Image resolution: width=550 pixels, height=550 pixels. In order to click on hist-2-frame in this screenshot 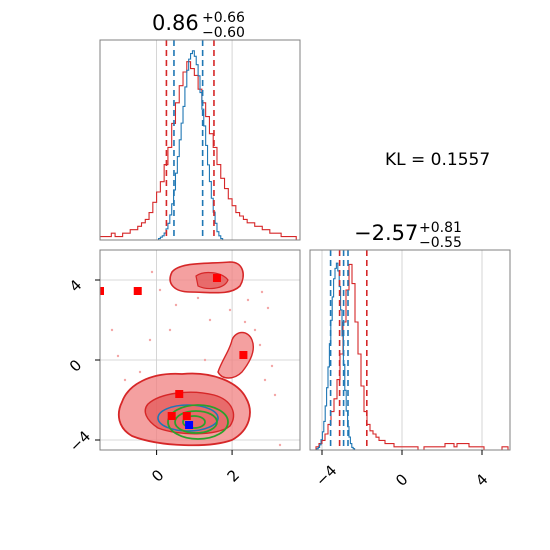, I will do `click(410, 350)`.